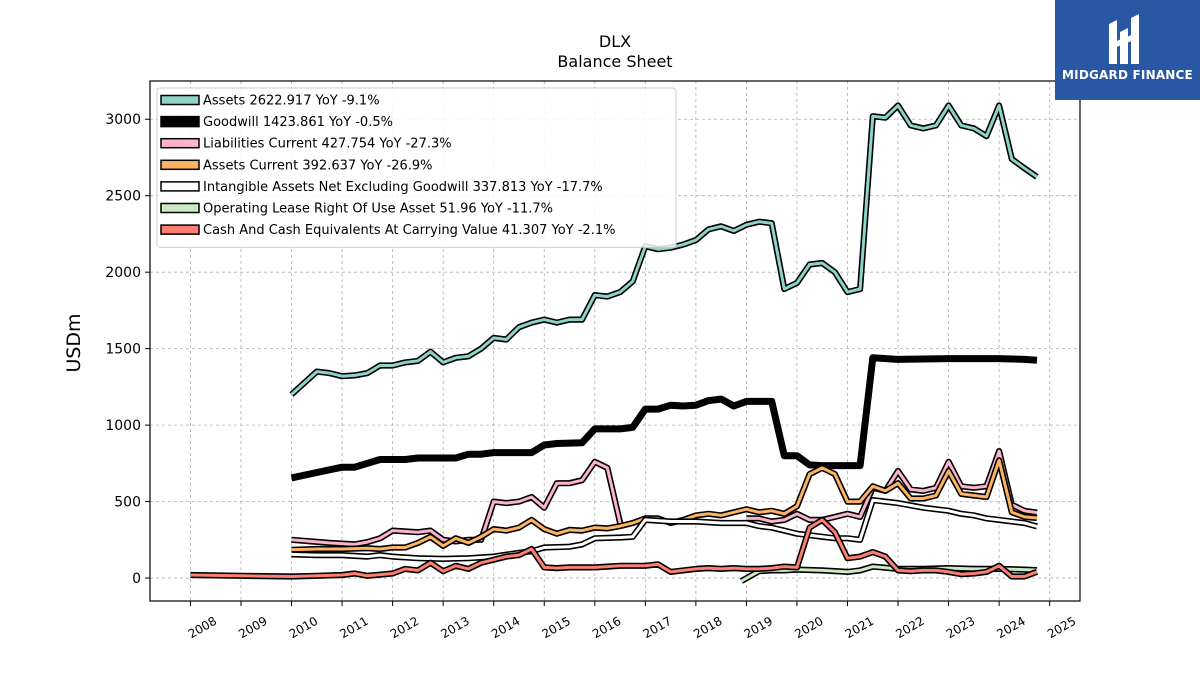  Describe the element at coordinates (298, 122) in the screenshot. I see `legend-label: Goodwill 1423.861 YoY -0.5%` at that location.